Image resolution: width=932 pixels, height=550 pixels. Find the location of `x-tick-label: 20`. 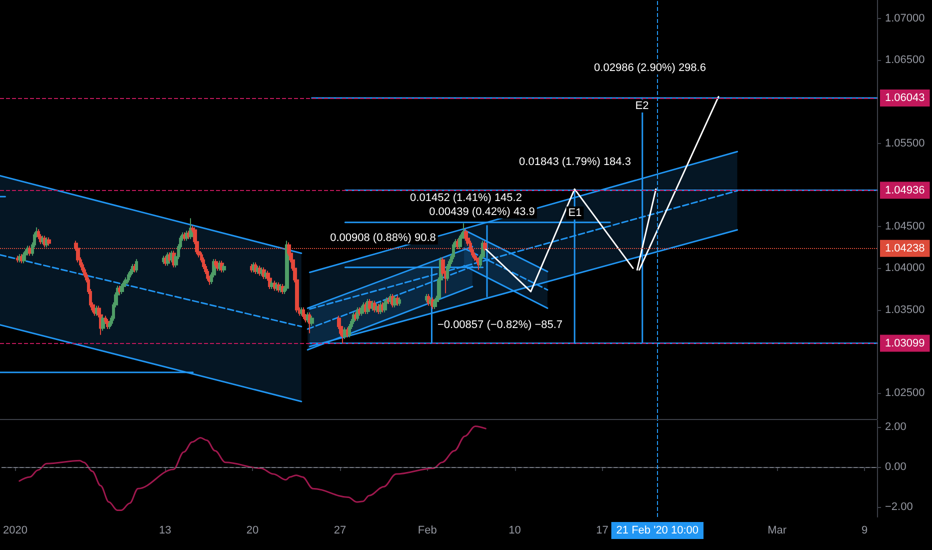

x-tick-label: 20 is located at coordinates (252, 530).